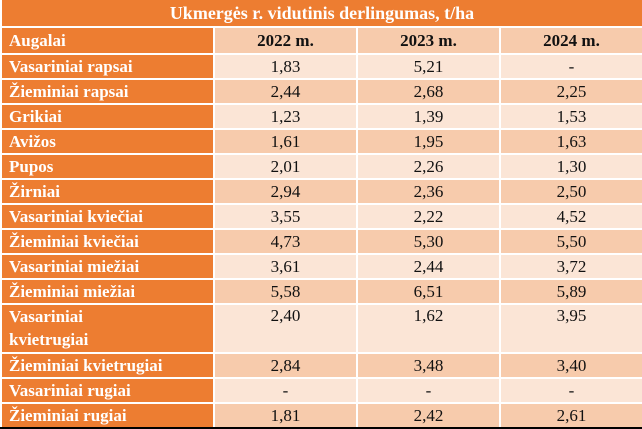 This screenshot has height=429, width=642. Describe the element at coordinates (571, 141) in the screenshot. I see `value-cell: 1,63` at that location.